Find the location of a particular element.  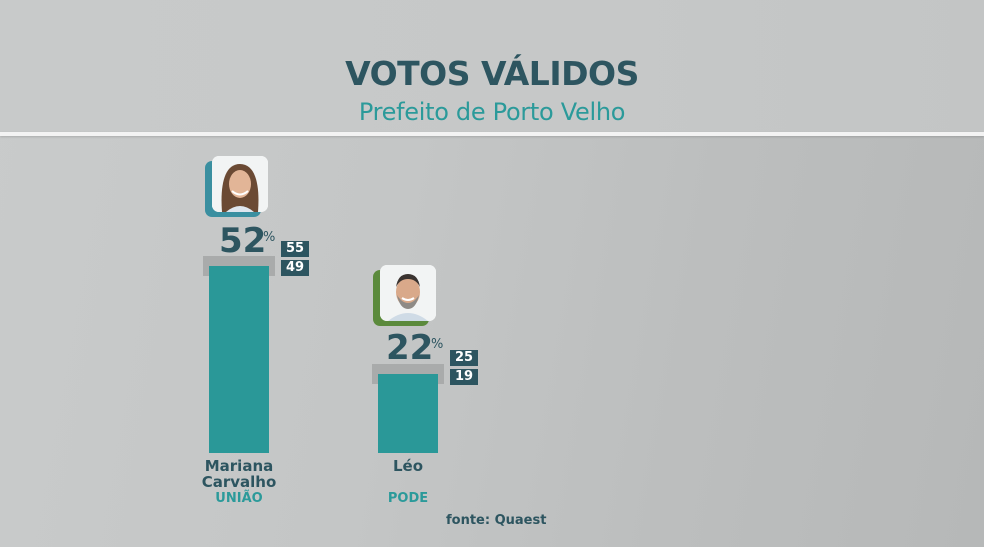

range-high: 55 is located at coordinates (295, 249).